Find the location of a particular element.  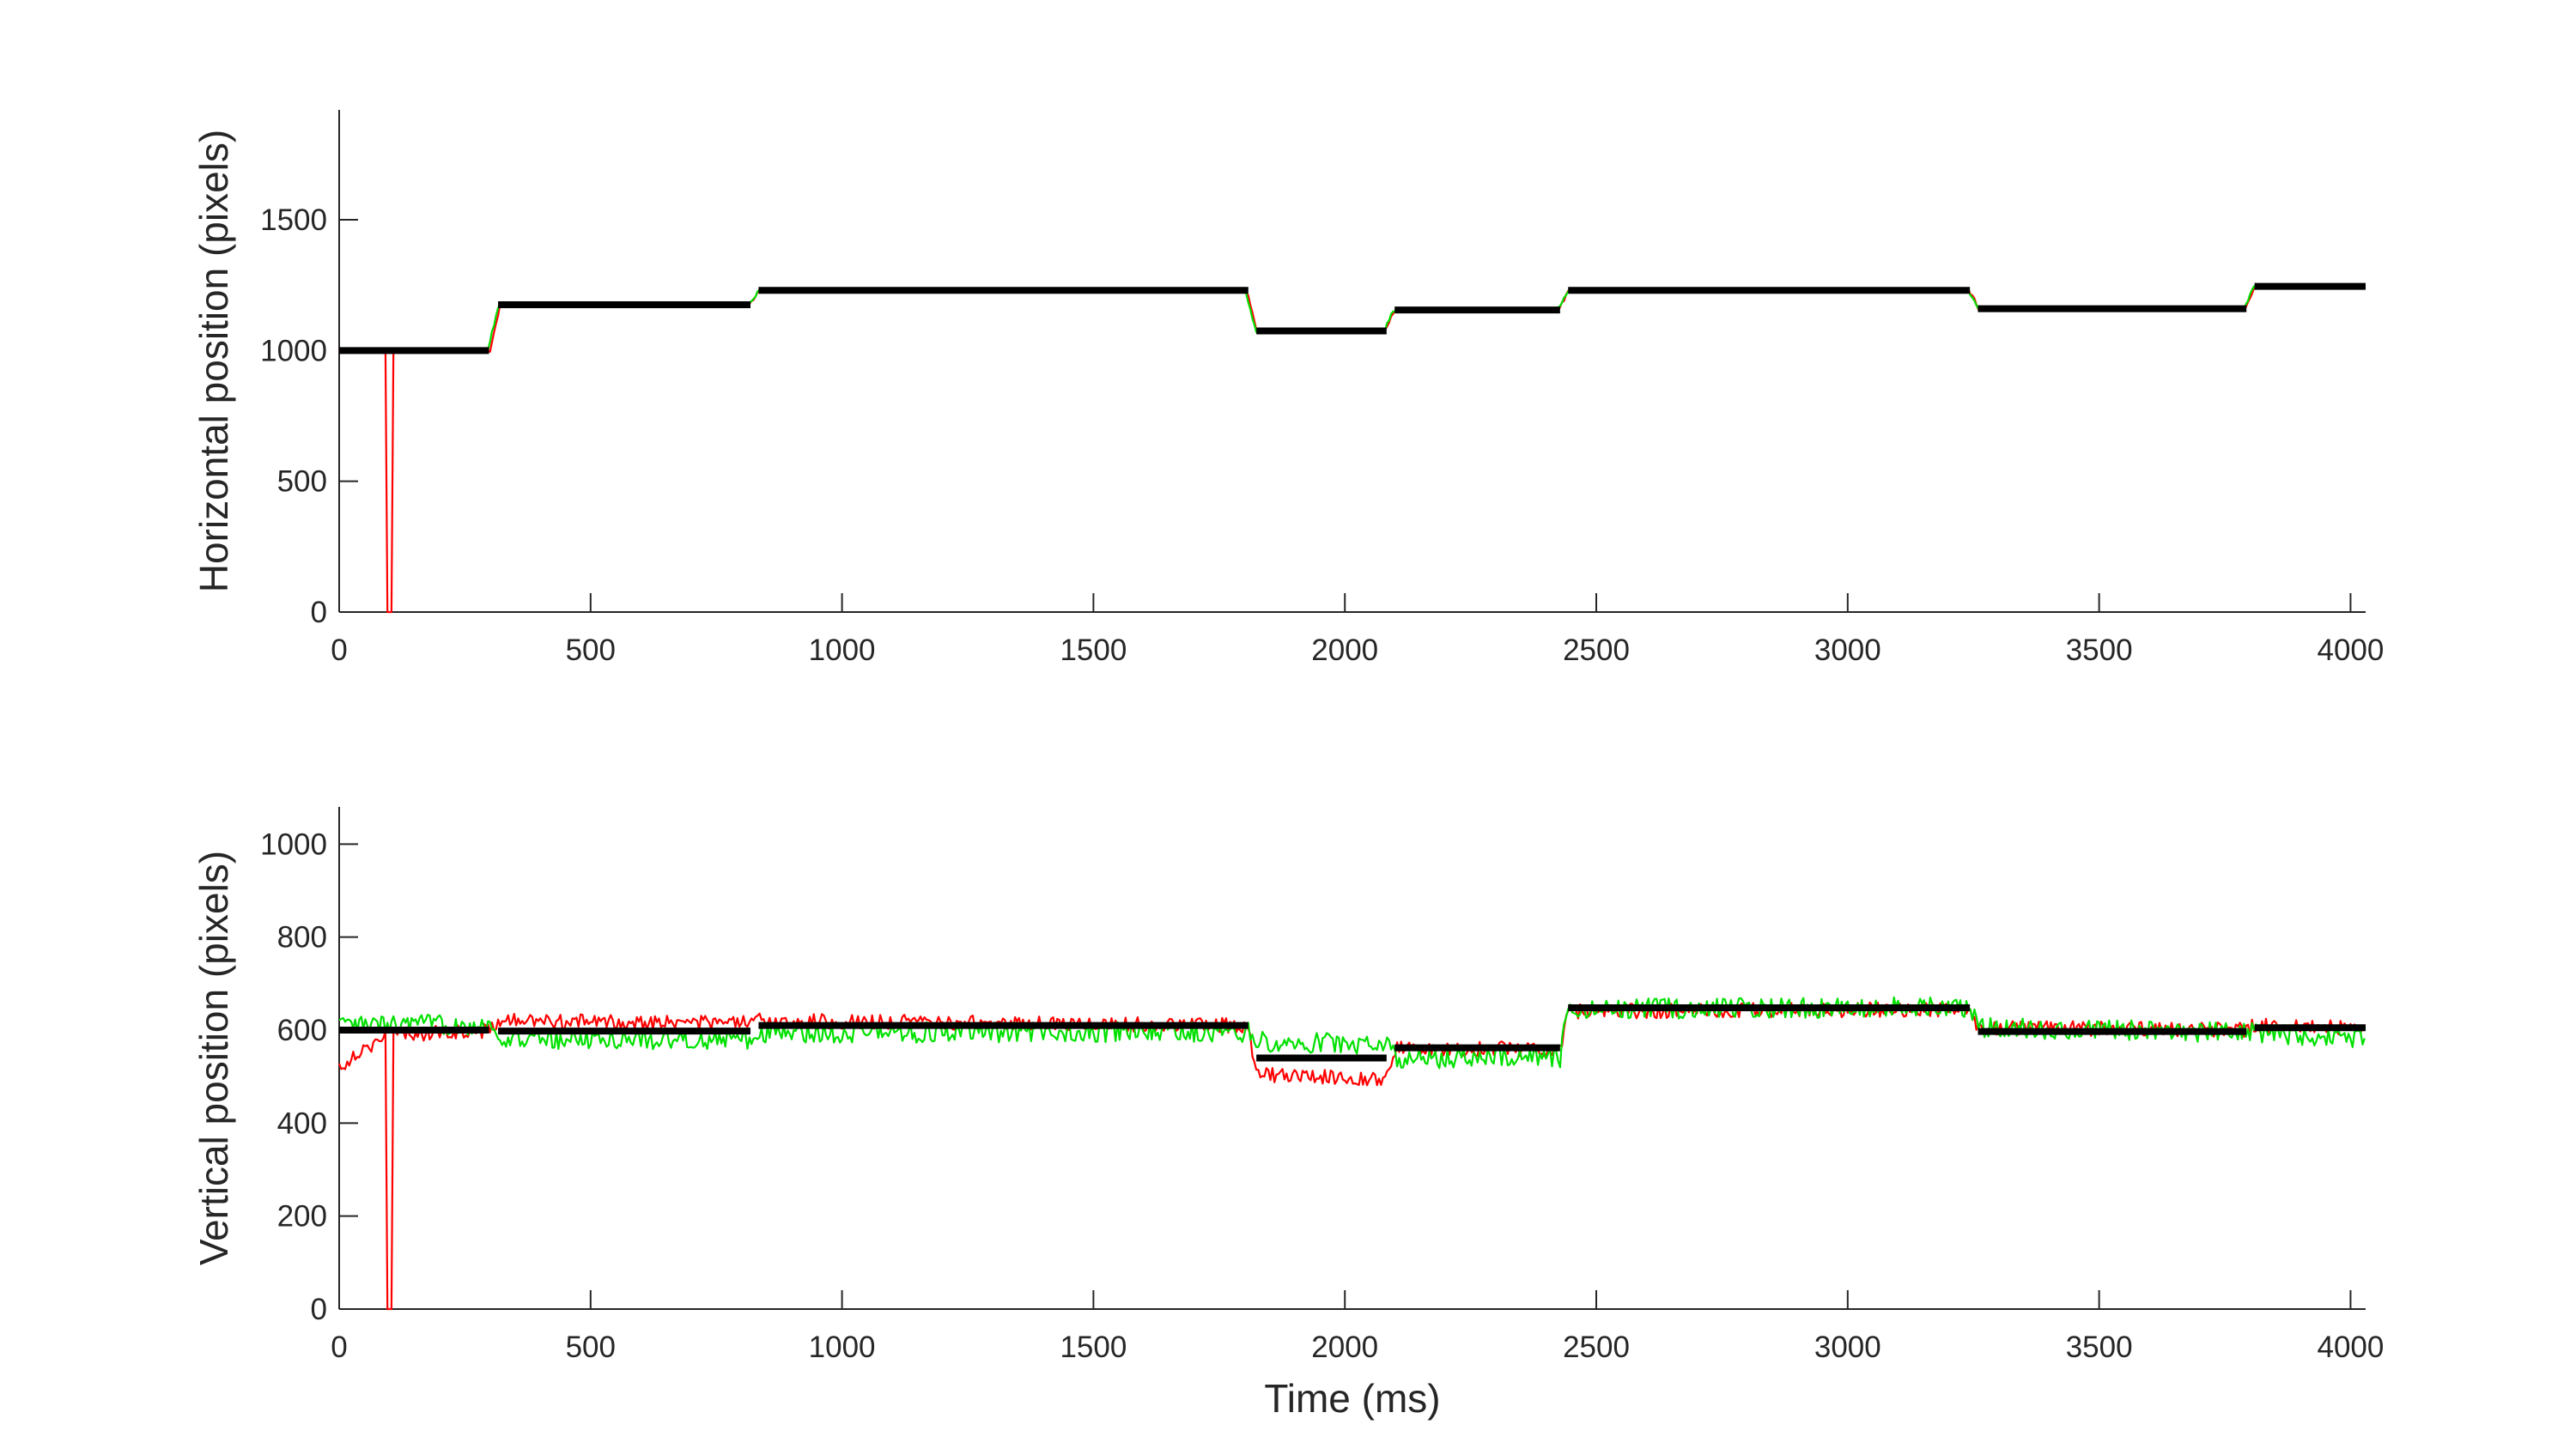

y-tick-label: 400 is located at coordinates (302, 1123).